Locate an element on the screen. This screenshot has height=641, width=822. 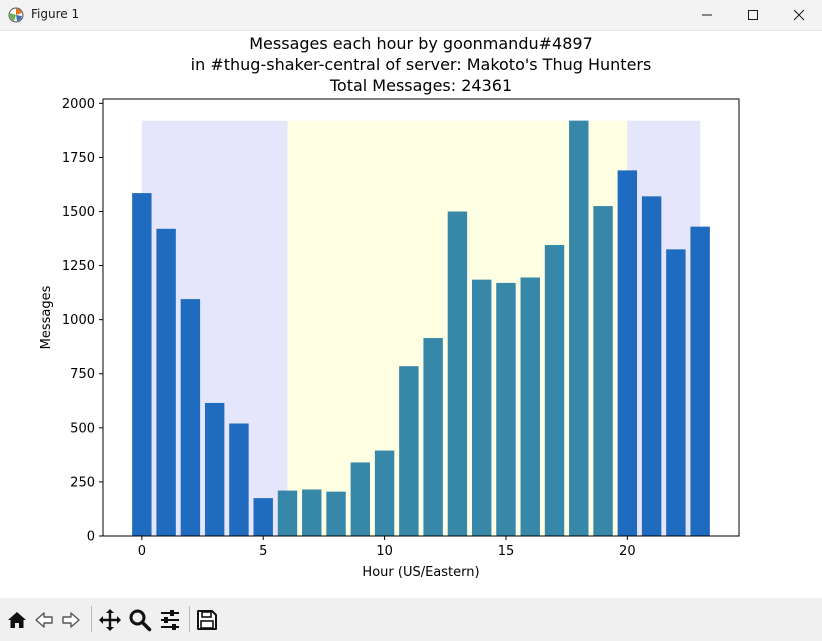
forward-icon is located at coordinates (71, 620).